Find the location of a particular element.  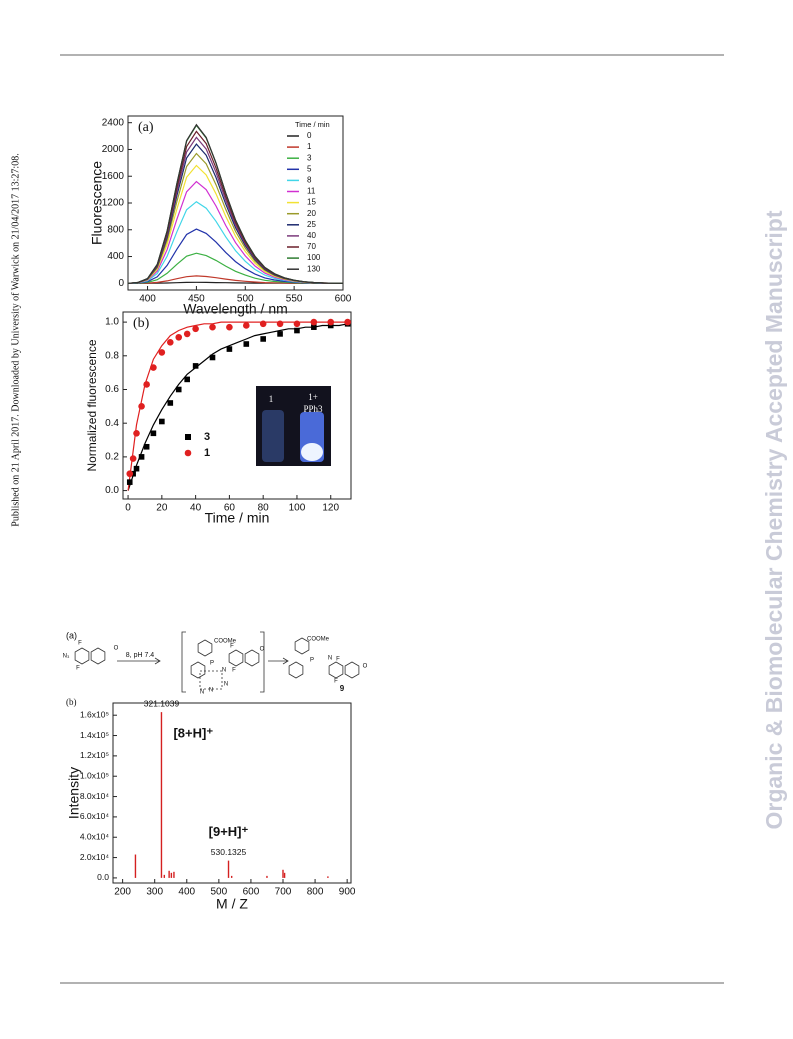

y-tick-label: 0.6 is located at coordinates (112, 389).